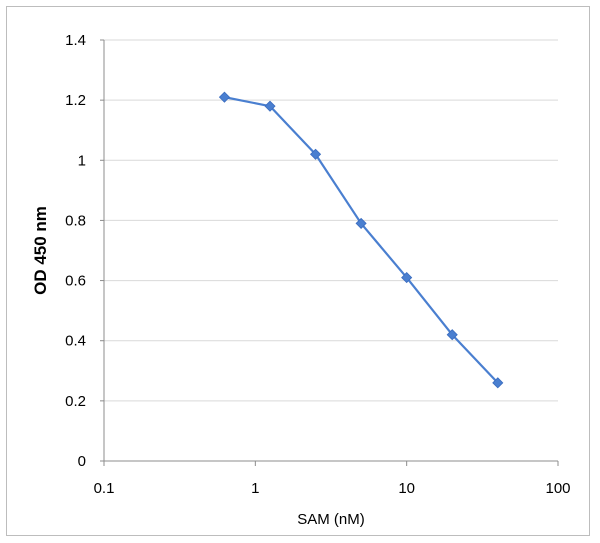 This screenshot has height=543, width=600. Describe the element at coordinates (75, 220) in the screenshot. I see `y-tick-label: 0.8` at that location.